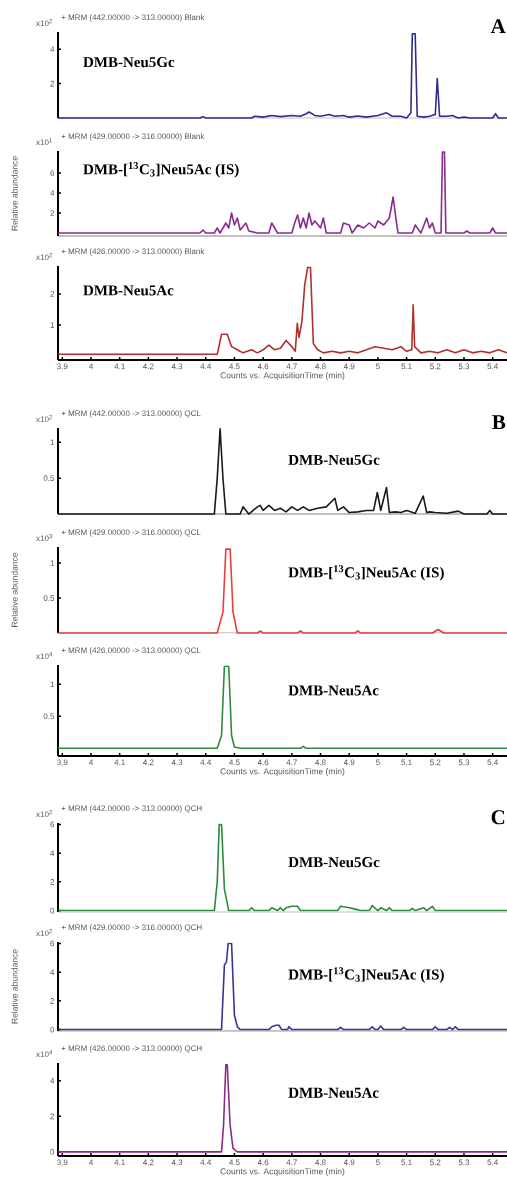 This screenshot has width=507, height=1194. What do you see at coordinates (133, 252) in the screenshot?
I see `chart-title: + MRM (426.00000 -> 313.00000) Blank` at bounding box center [133, 252].